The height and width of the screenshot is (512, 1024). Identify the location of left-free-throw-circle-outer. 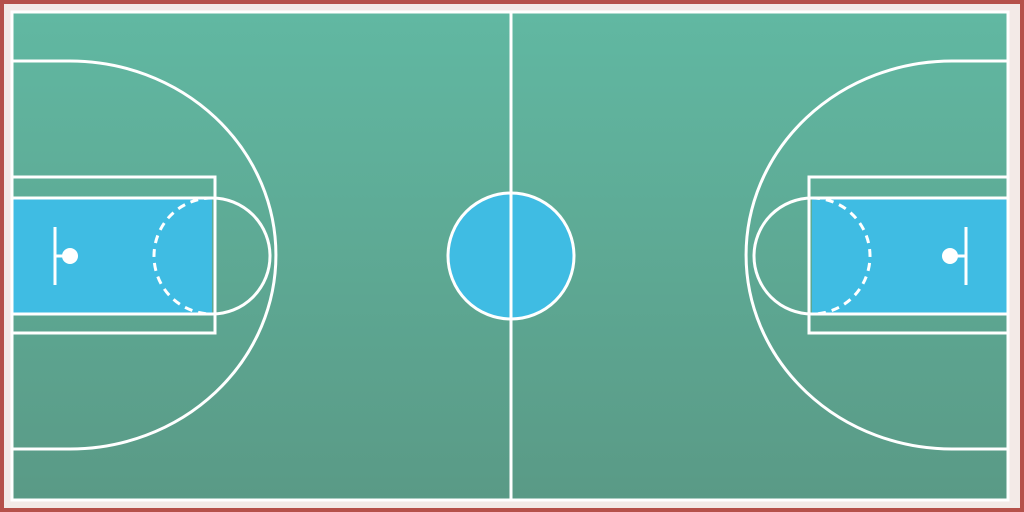
(241, 256).